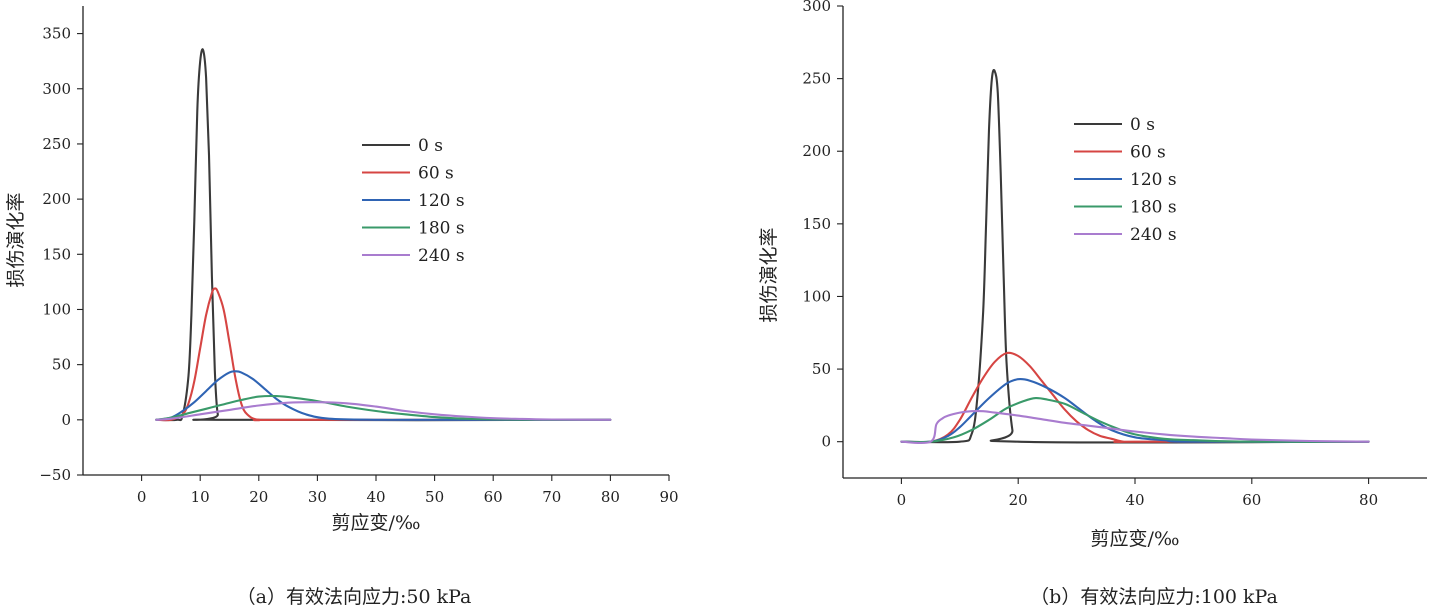 The width and height of the screenshot is (1437, 616). Describe the element at coordinates (1154, 597) in the screenshot. I see `figure-caption: （b）有效法向应力:100 kPa` at that location.